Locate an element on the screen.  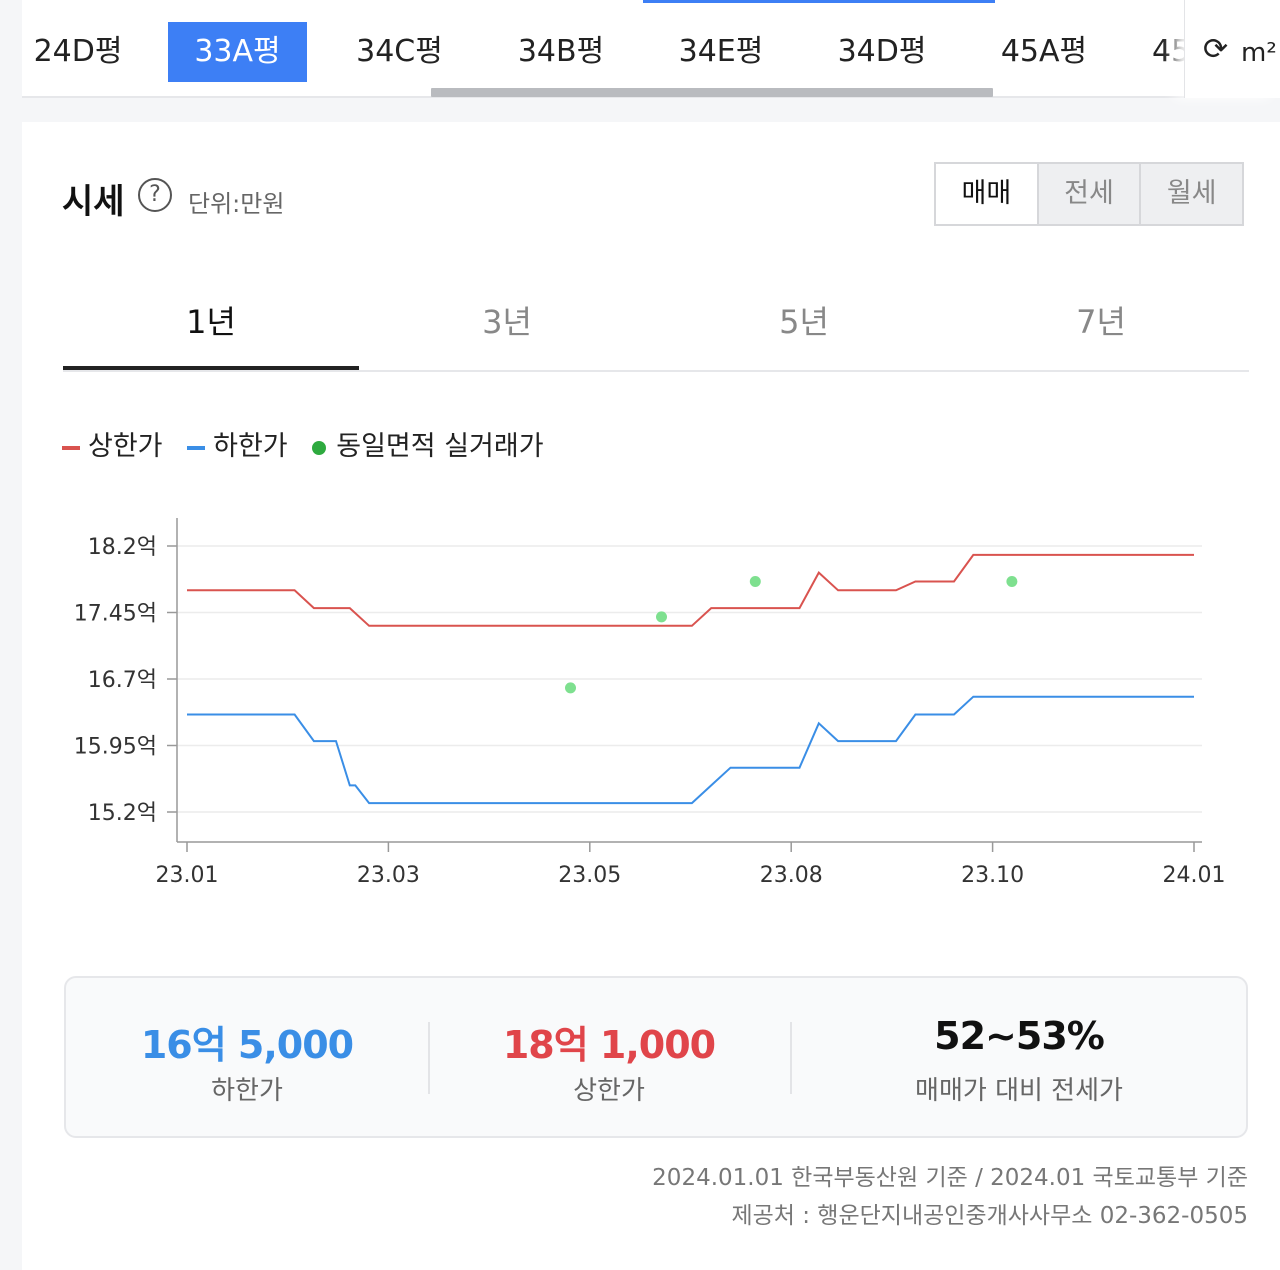
summary-ratio: 52~53% 매매가 대비 전세가 is located at coordinates (1019, 1057).